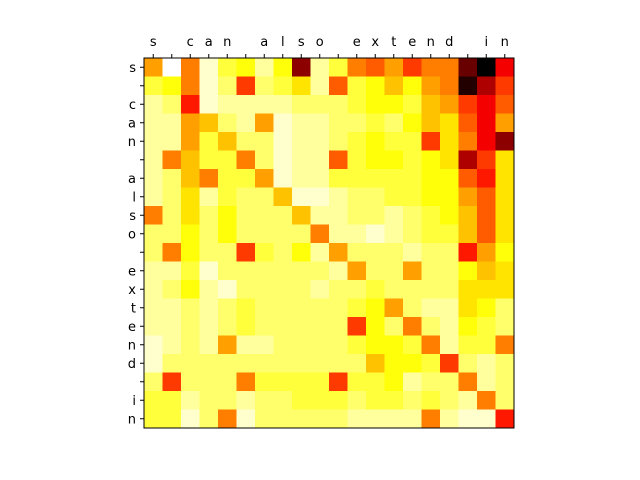 Image resolution: width=640 pixels, height=480 pixels. Describe the element at coordinates (338, 345) in the screenshot. I see `heatmap-cell-r15-c10` at that location.